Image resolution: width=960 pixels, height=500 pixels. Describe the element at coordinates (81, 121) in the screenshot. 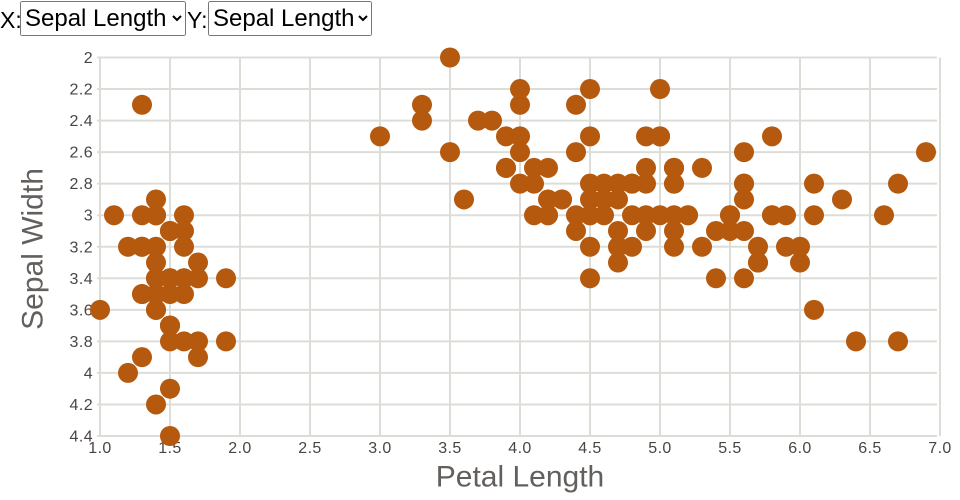

I see `svg-text: 2.4` at that location.